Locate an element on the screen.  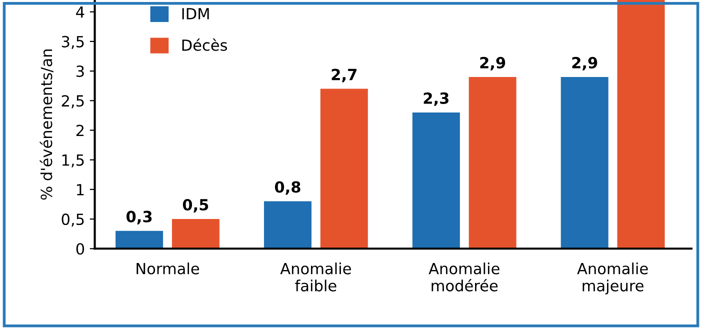
data-label: 0,3 is located at coordinates (139, 217).